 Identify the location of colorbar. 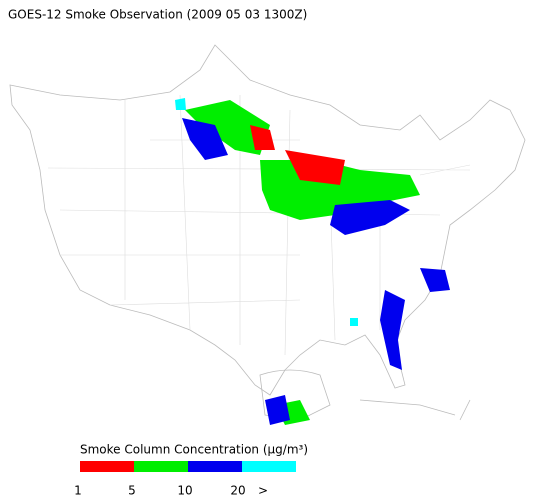
(188, 466).